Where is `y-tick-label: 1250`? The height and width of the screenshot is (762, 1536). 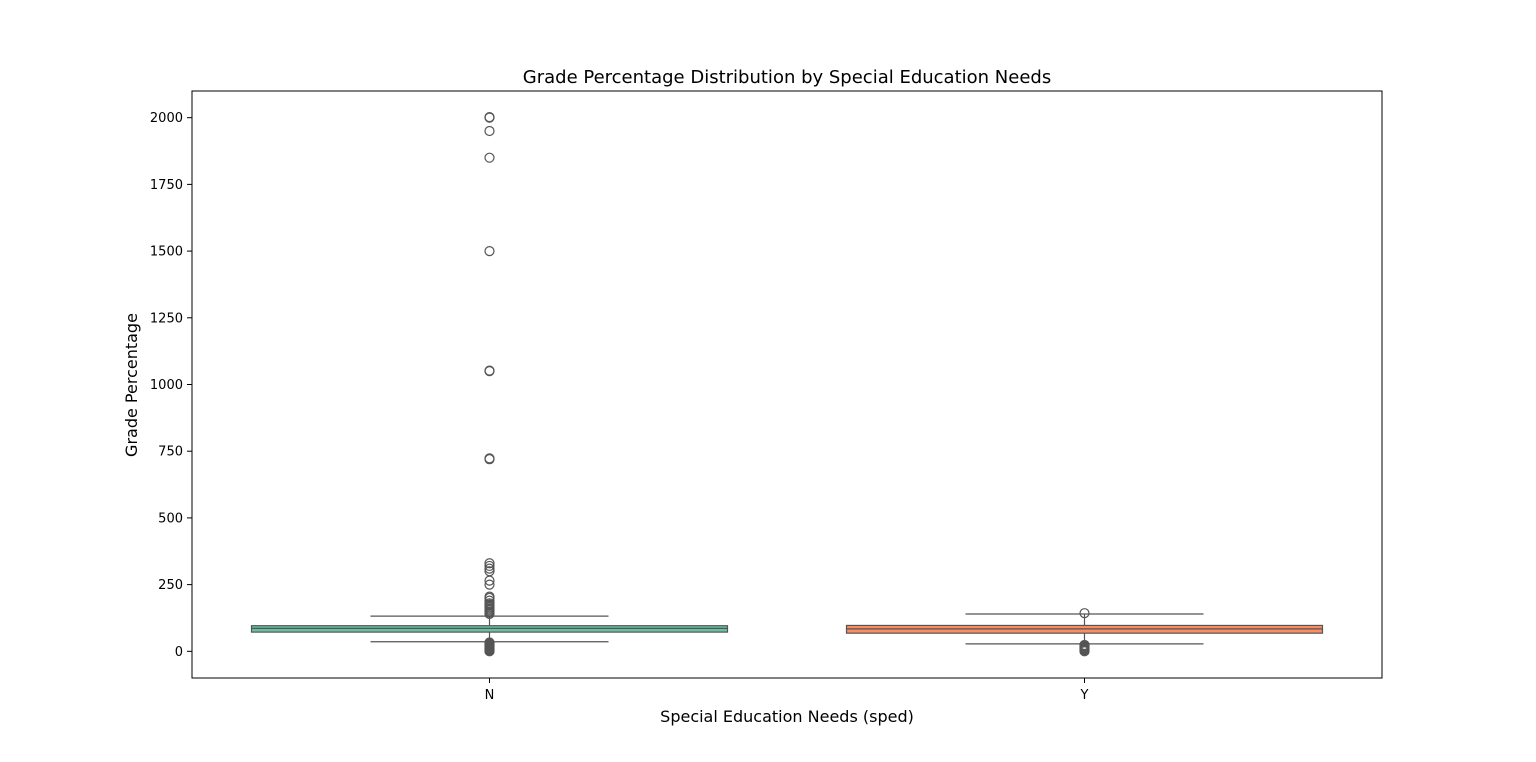
y-tick-label: 1250 is located at coordinates (166, 318).